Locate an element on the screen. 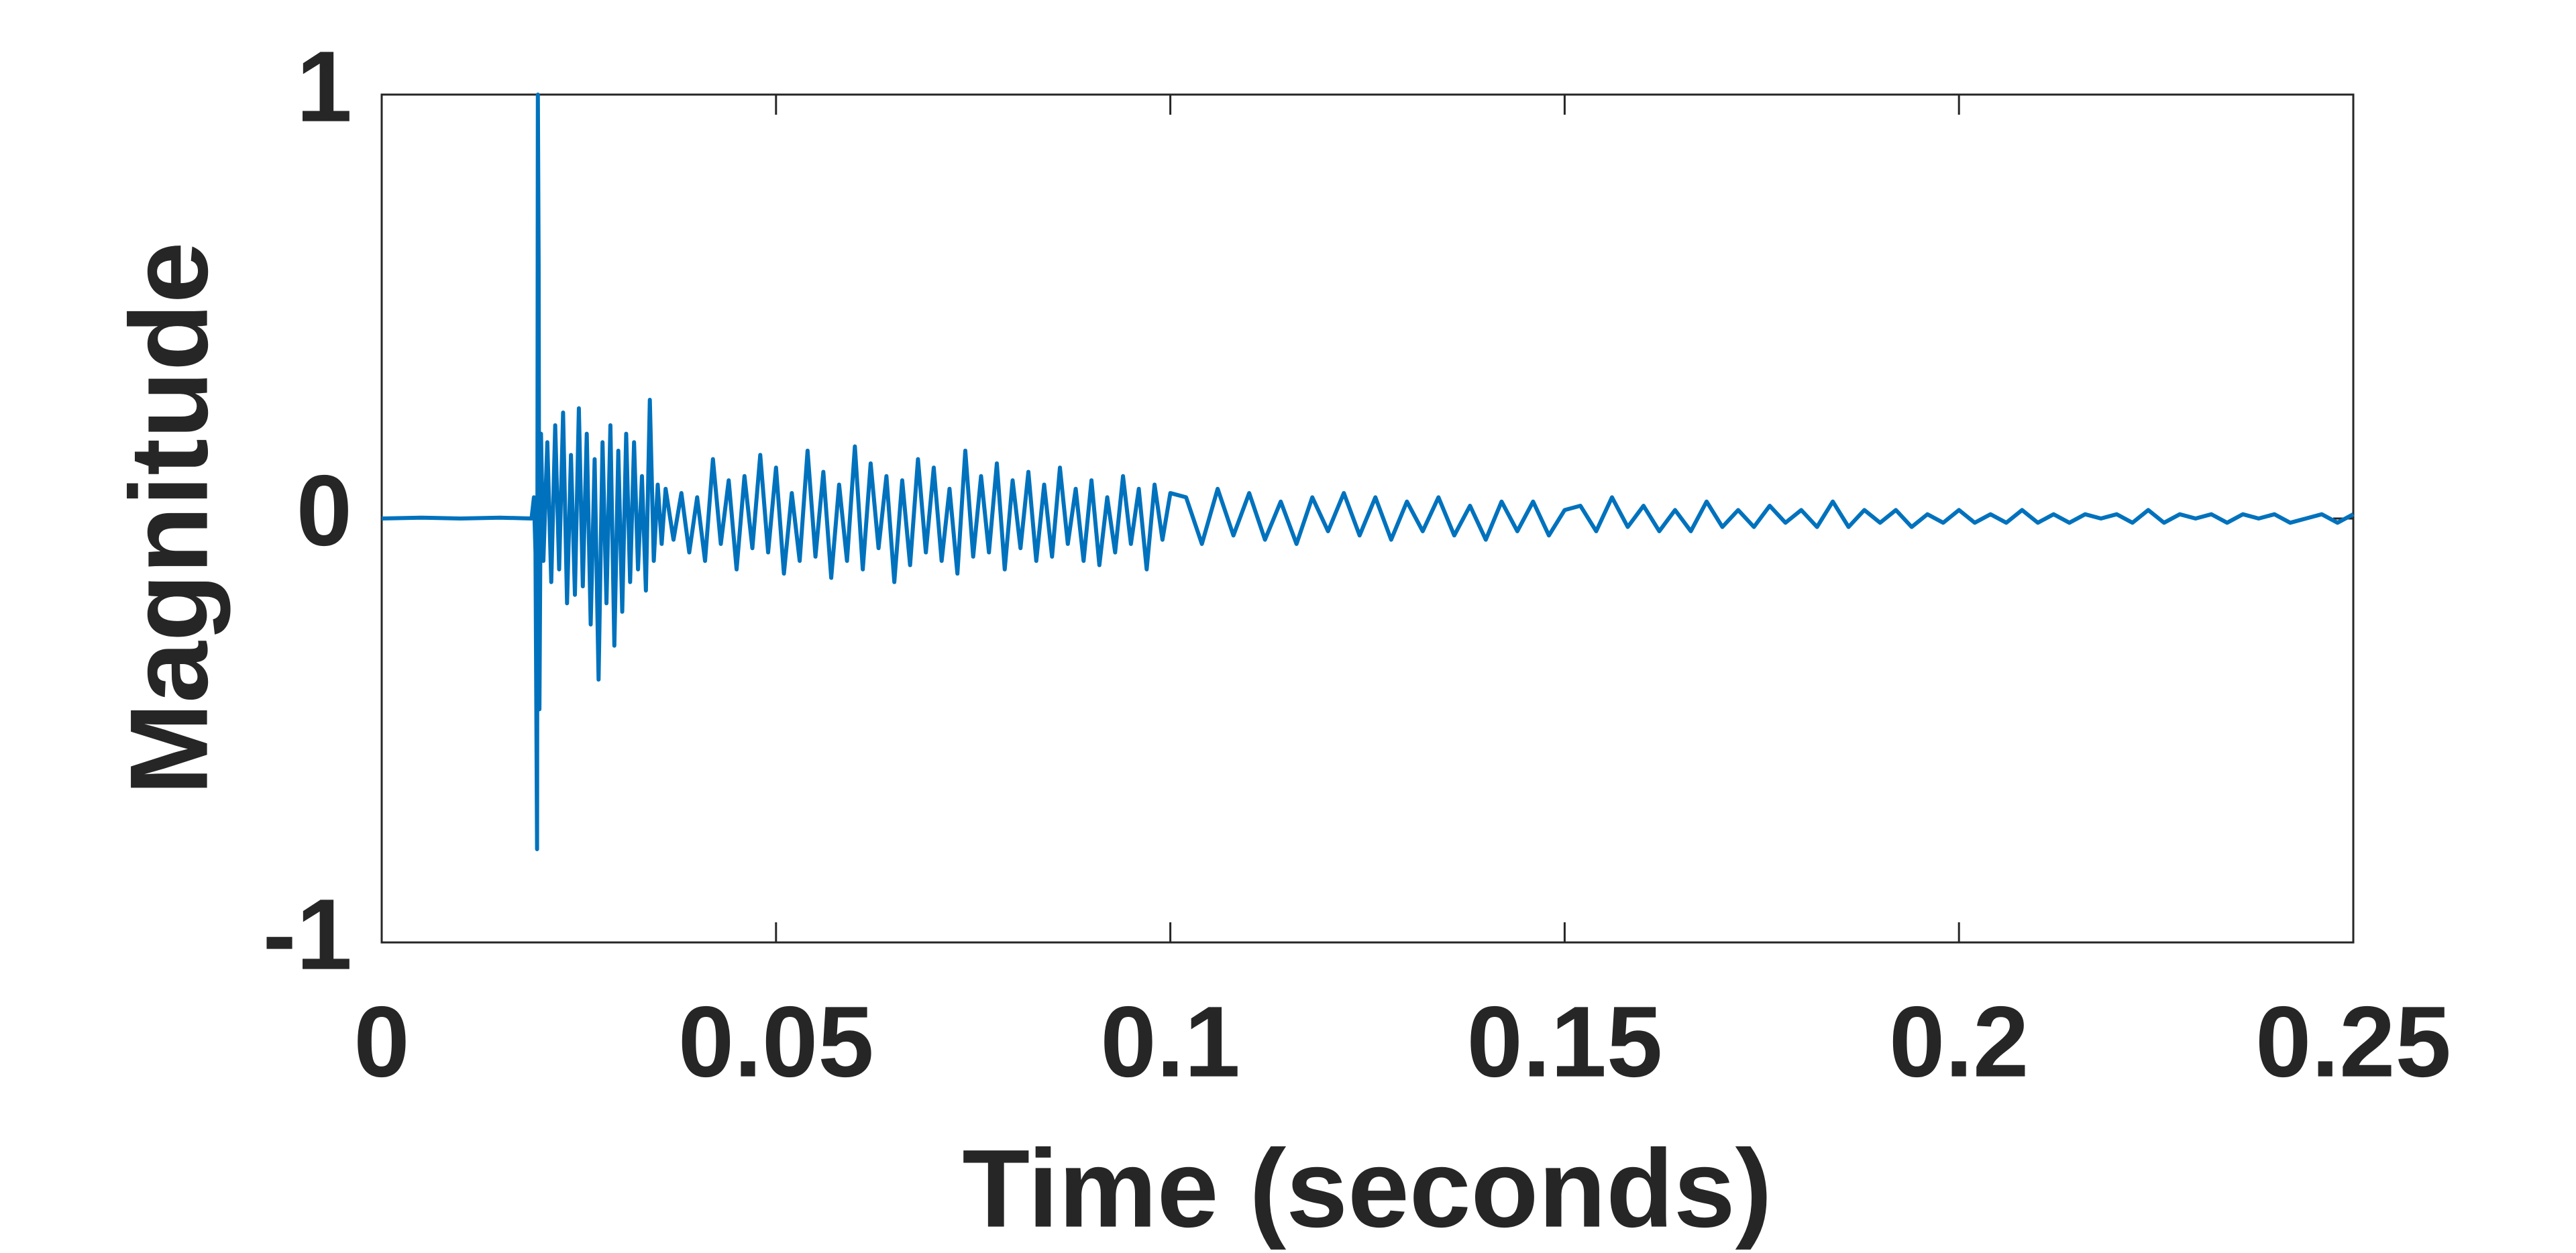 The width and height of the screenshot is (2576, 1253). x-tick-label: 0.15 is located at coordinates (1564, 1041).